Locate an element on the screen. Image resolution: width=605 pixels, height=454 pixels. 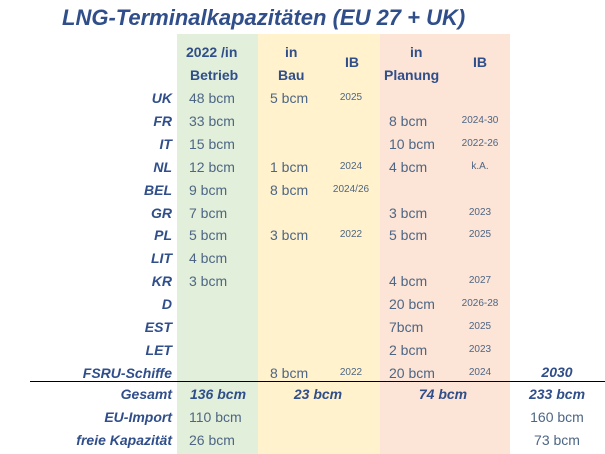
row-label: freie Kapazität is located at coordinates (124, 440).